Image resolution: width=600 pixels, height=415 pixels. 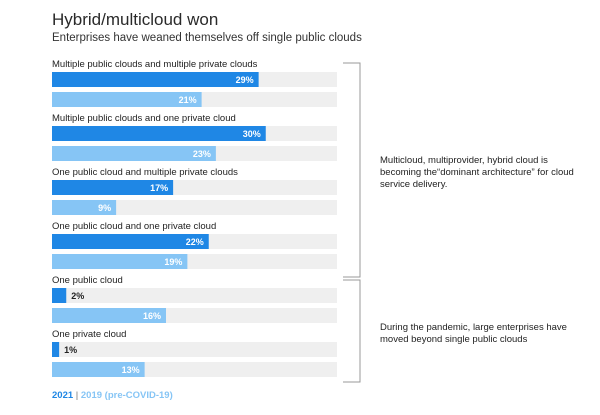 What do you see at coordinates (77, 296) in the screenshot?
I see `data-label: 2%` at bounding box center [77, 296].